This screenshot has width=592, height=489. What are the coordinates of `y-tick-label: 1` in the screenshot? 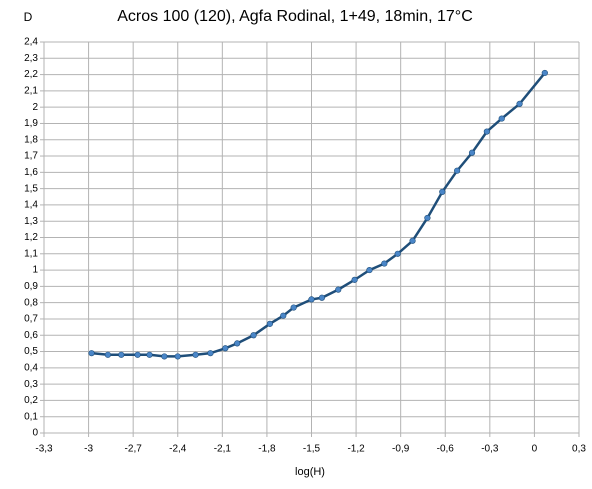 It's located at (35, 270).